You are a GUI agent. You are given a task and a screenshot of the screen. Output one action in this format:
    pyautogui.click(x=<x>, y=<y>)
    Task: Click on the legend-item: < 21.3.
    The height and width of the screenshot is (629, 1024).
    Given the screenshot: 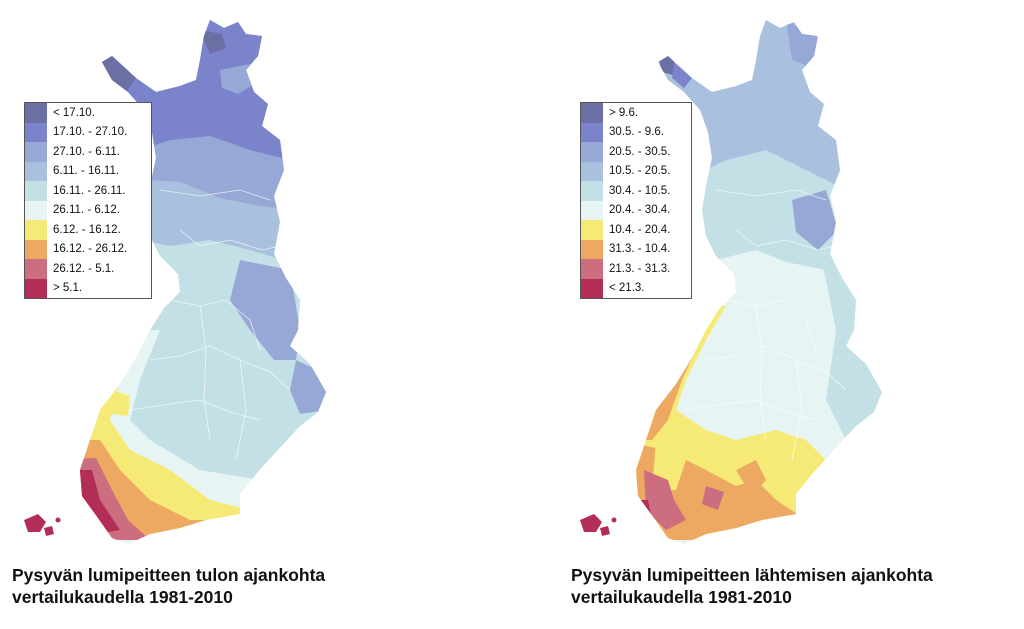 What is the action you would take?
    pyautogui.click(x=636, y=288)
    